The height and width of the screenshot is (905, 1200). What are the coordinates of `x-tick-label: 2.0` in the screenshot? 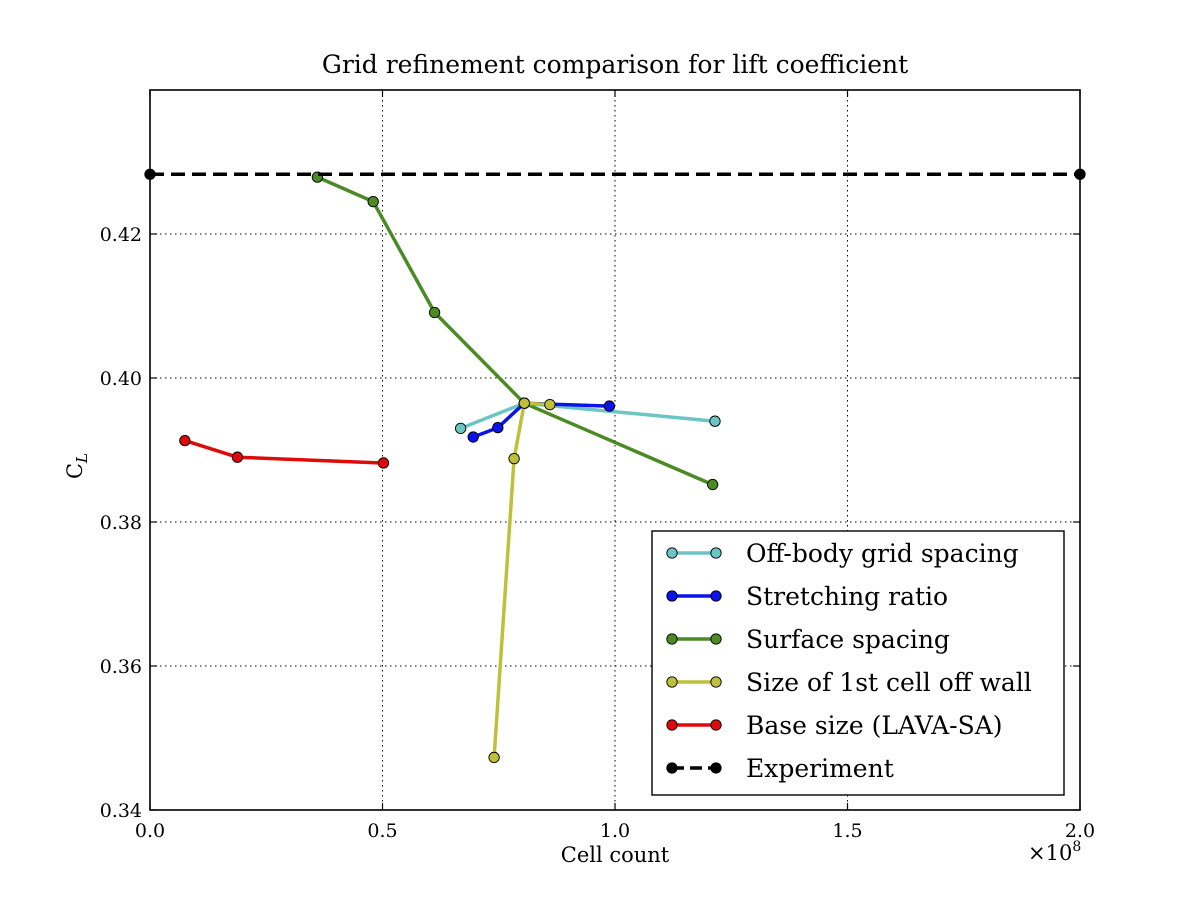 It's located at (1080, 831).